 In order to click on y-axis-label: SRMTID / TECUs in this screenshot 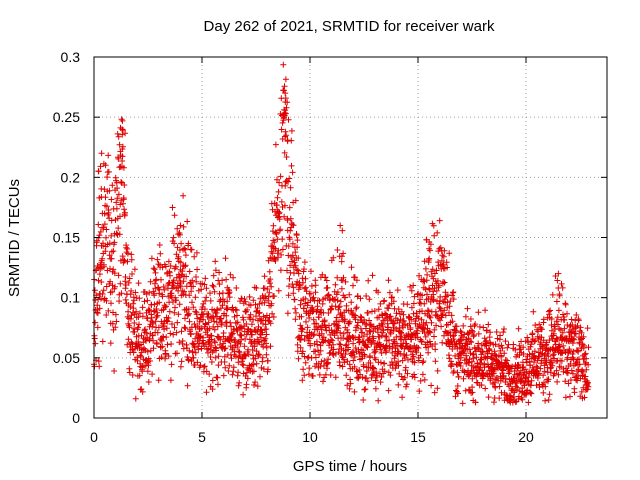, I will do `click(14, 238)`.